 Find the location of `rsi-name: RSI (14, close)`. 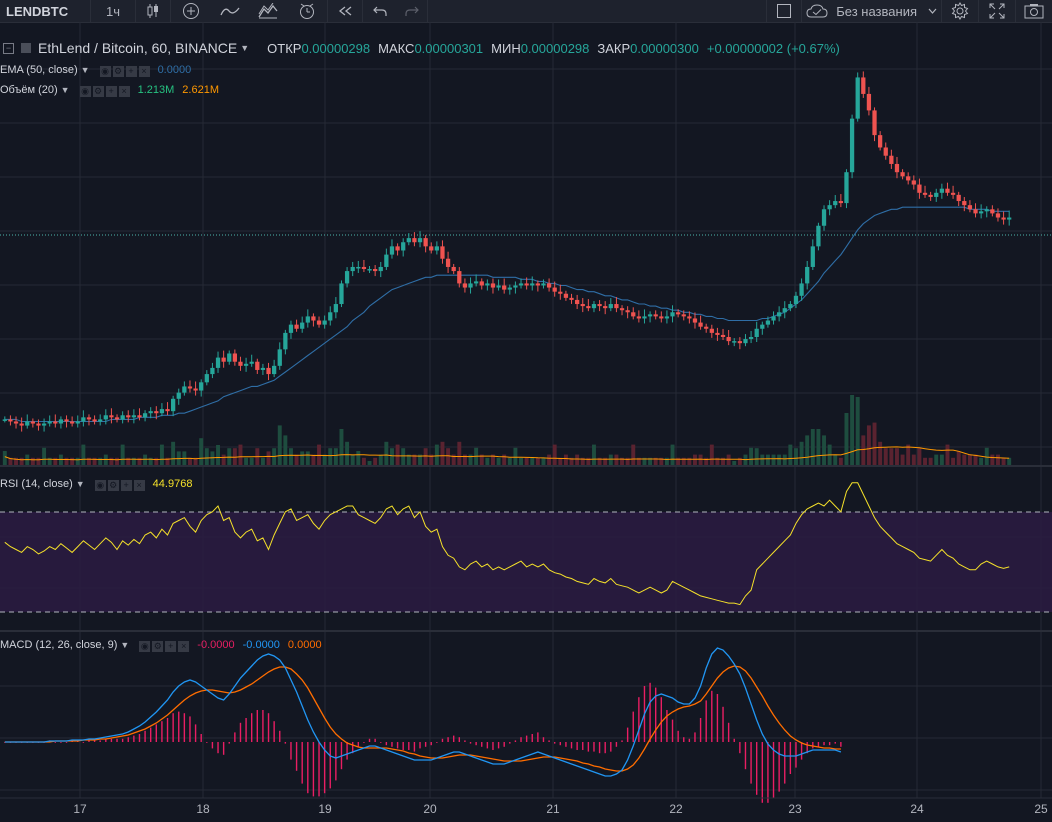

rsi-name: RSI (14, close) is located at coordinates (36, 484).